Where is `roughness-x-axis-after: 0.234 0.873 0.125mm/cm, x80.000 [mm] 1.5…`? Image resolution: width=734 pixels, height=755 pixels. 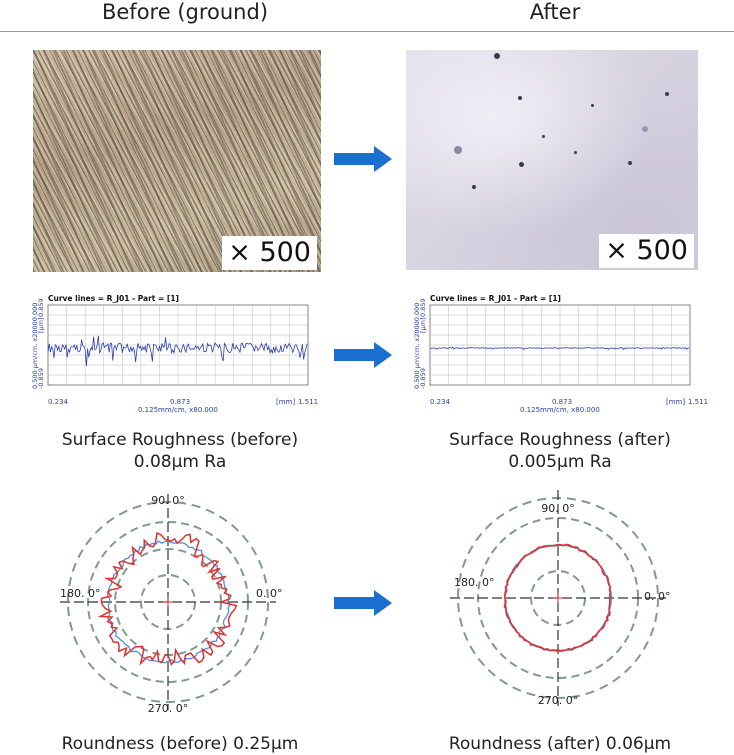
roughness-x-axis-after: 0.234 0.873 0.125mm/cm, x80.000 [mm] 1.5… is located at coordinates (569, 409).